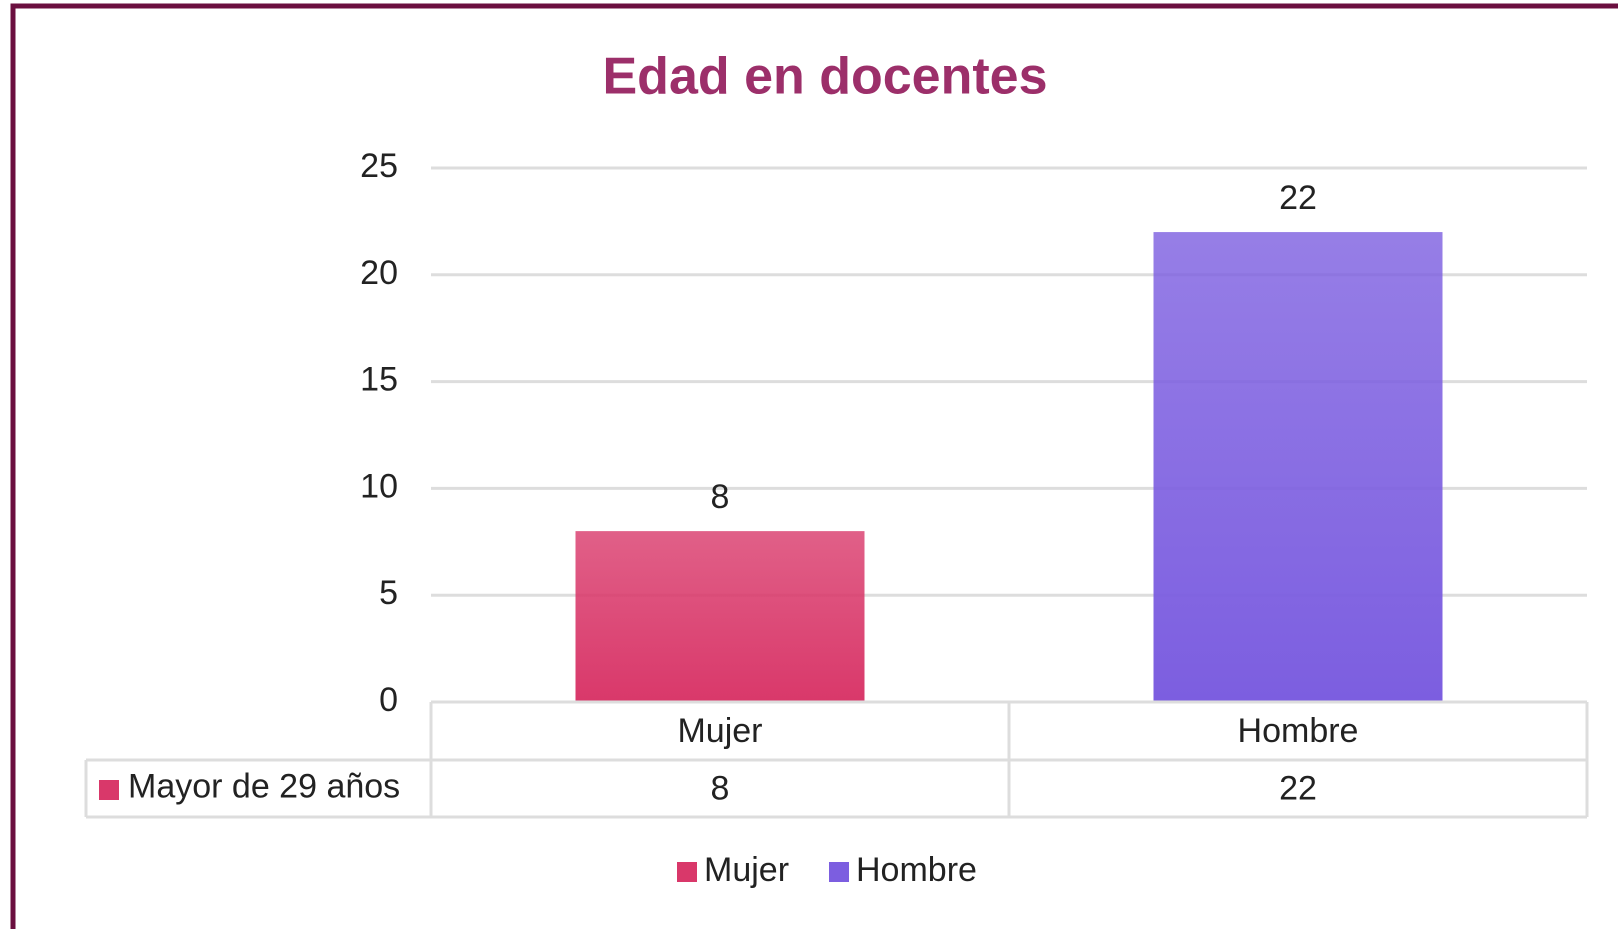 Image resolution: width=1618 pixels, height=929 pixels. What do you see at coordinates (388, 593) in the screenshot?
I see `y-tick-label: 5` at bounding box center [388, 593].